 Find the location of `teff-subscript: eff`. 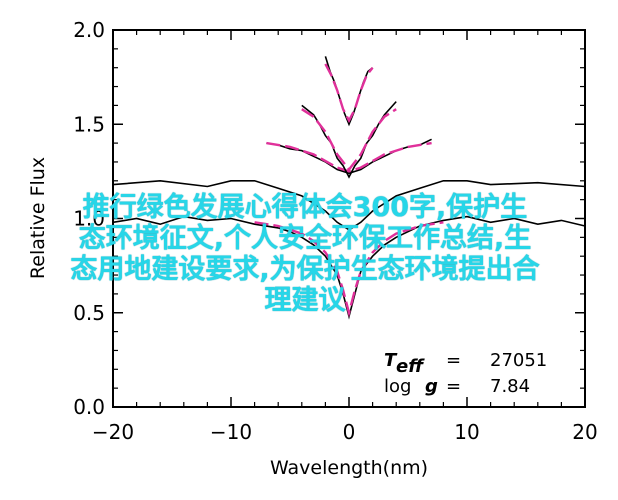

teff-subscript: eff is located at coordinates (410, 366).